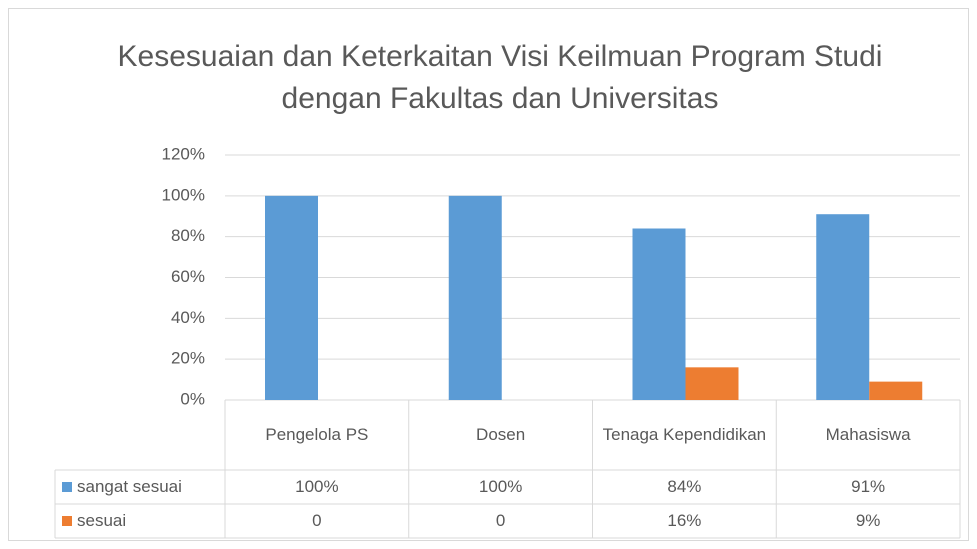 This screenshot has height=549, width=977. I want to click on y-tick-label: 20%, so click(188, 358).